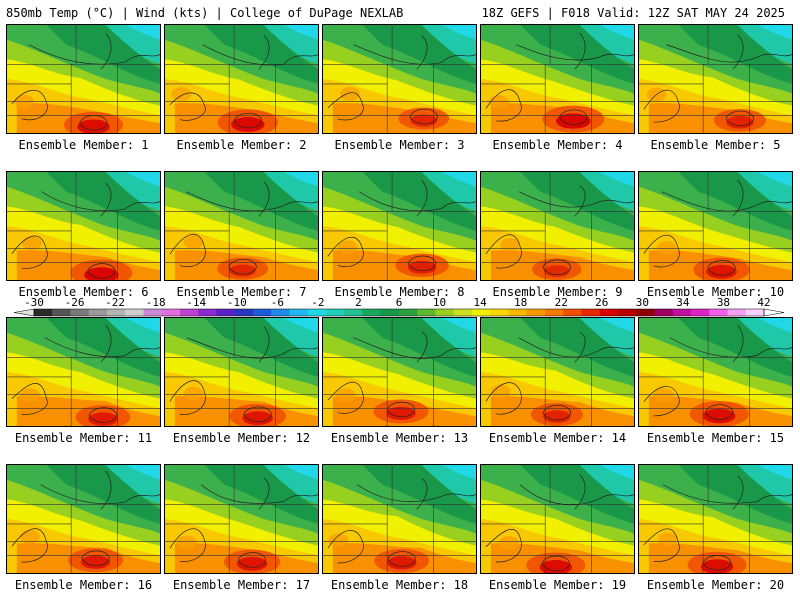  What do you see at coordinates (34, 302) in the screenshot?
I see `colorbar-tick-label: -30` at bounding box center [34, 302].